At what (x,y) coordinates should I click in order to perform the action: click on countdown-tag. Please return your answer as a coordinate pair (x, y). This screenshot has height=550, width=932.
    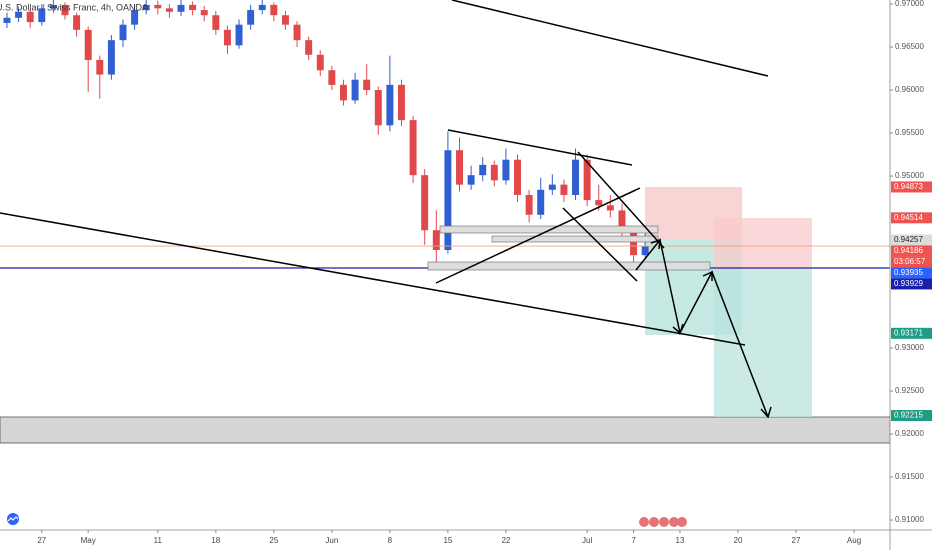
    Looking at the image, I should click on (911, 262).